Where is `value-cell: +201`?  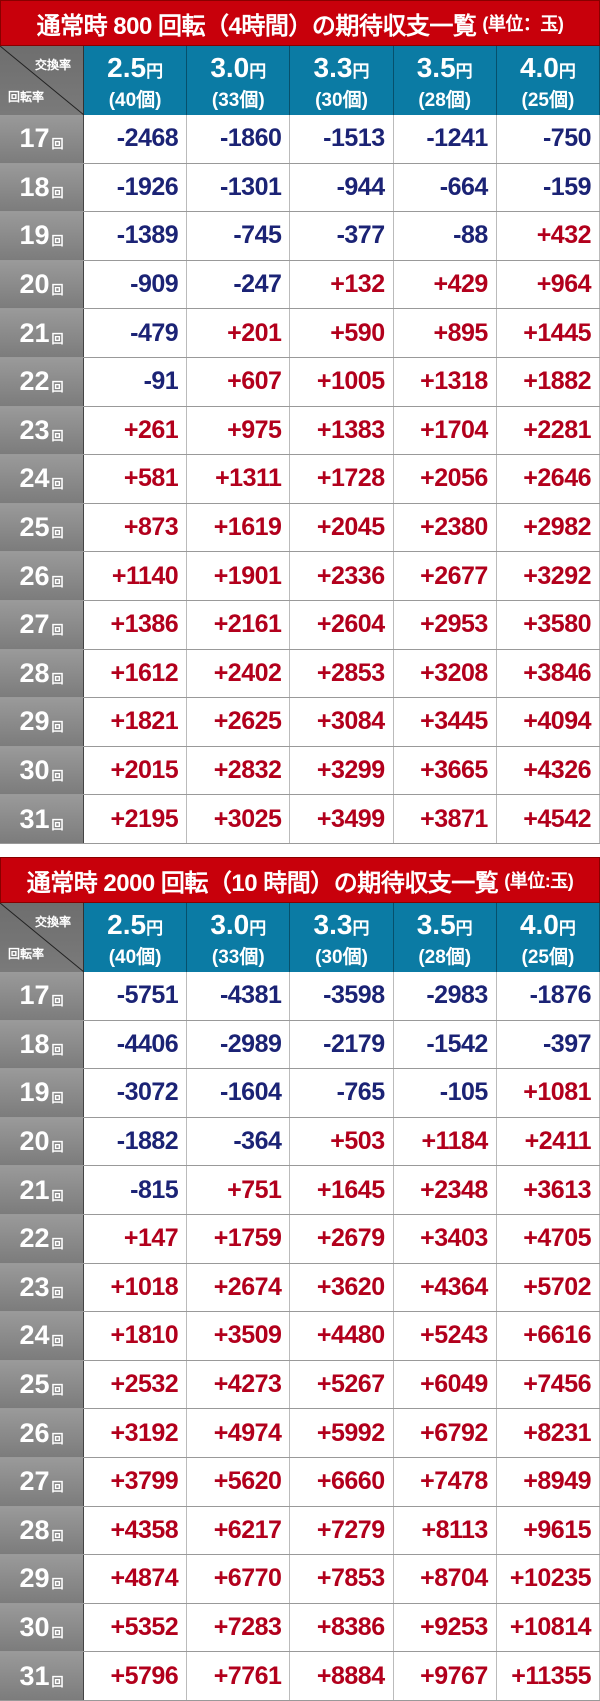 value-cell: +201 is located at coordinates (239, 333).